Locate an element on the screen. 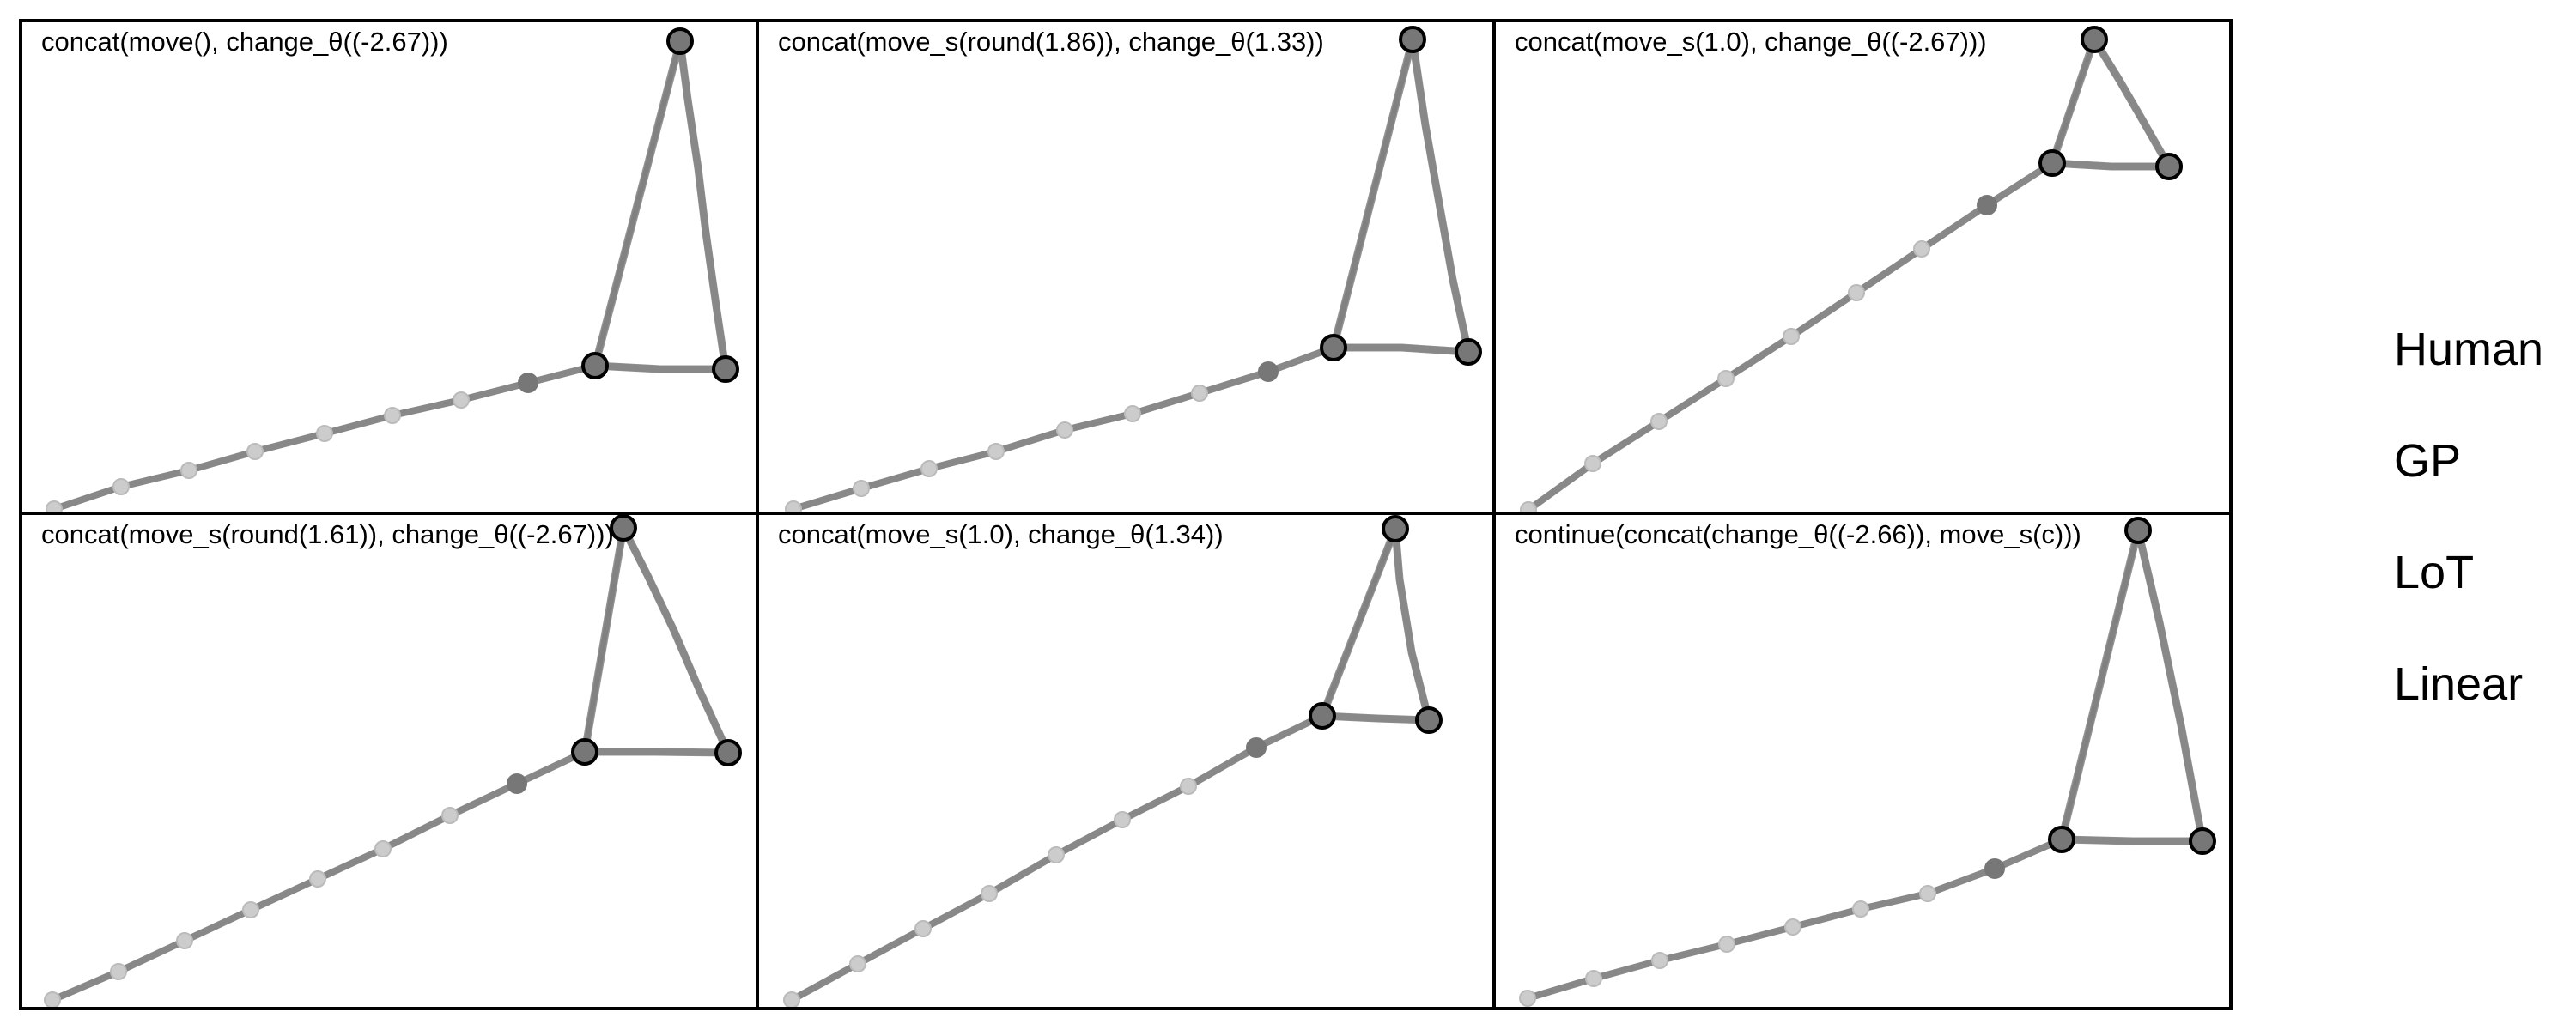 The height and width of the screenshot is (1030, 2576). panel-title: concat(move_s(1.0), change_θ((-2.67))) is located at coordinates (1751, 42).